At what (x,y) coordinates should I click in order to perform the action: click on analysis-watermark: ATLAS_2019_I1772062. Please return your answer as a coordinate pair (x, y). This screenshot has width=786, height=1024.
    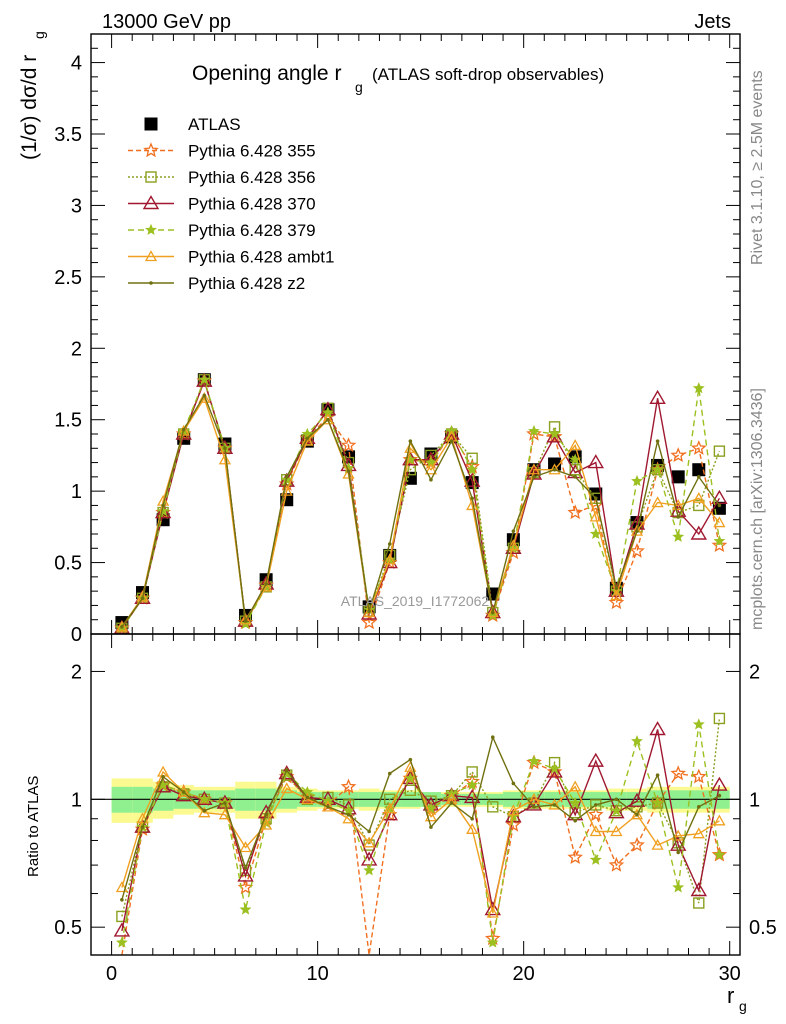
    Looking at the image, I should click on (415, 601).